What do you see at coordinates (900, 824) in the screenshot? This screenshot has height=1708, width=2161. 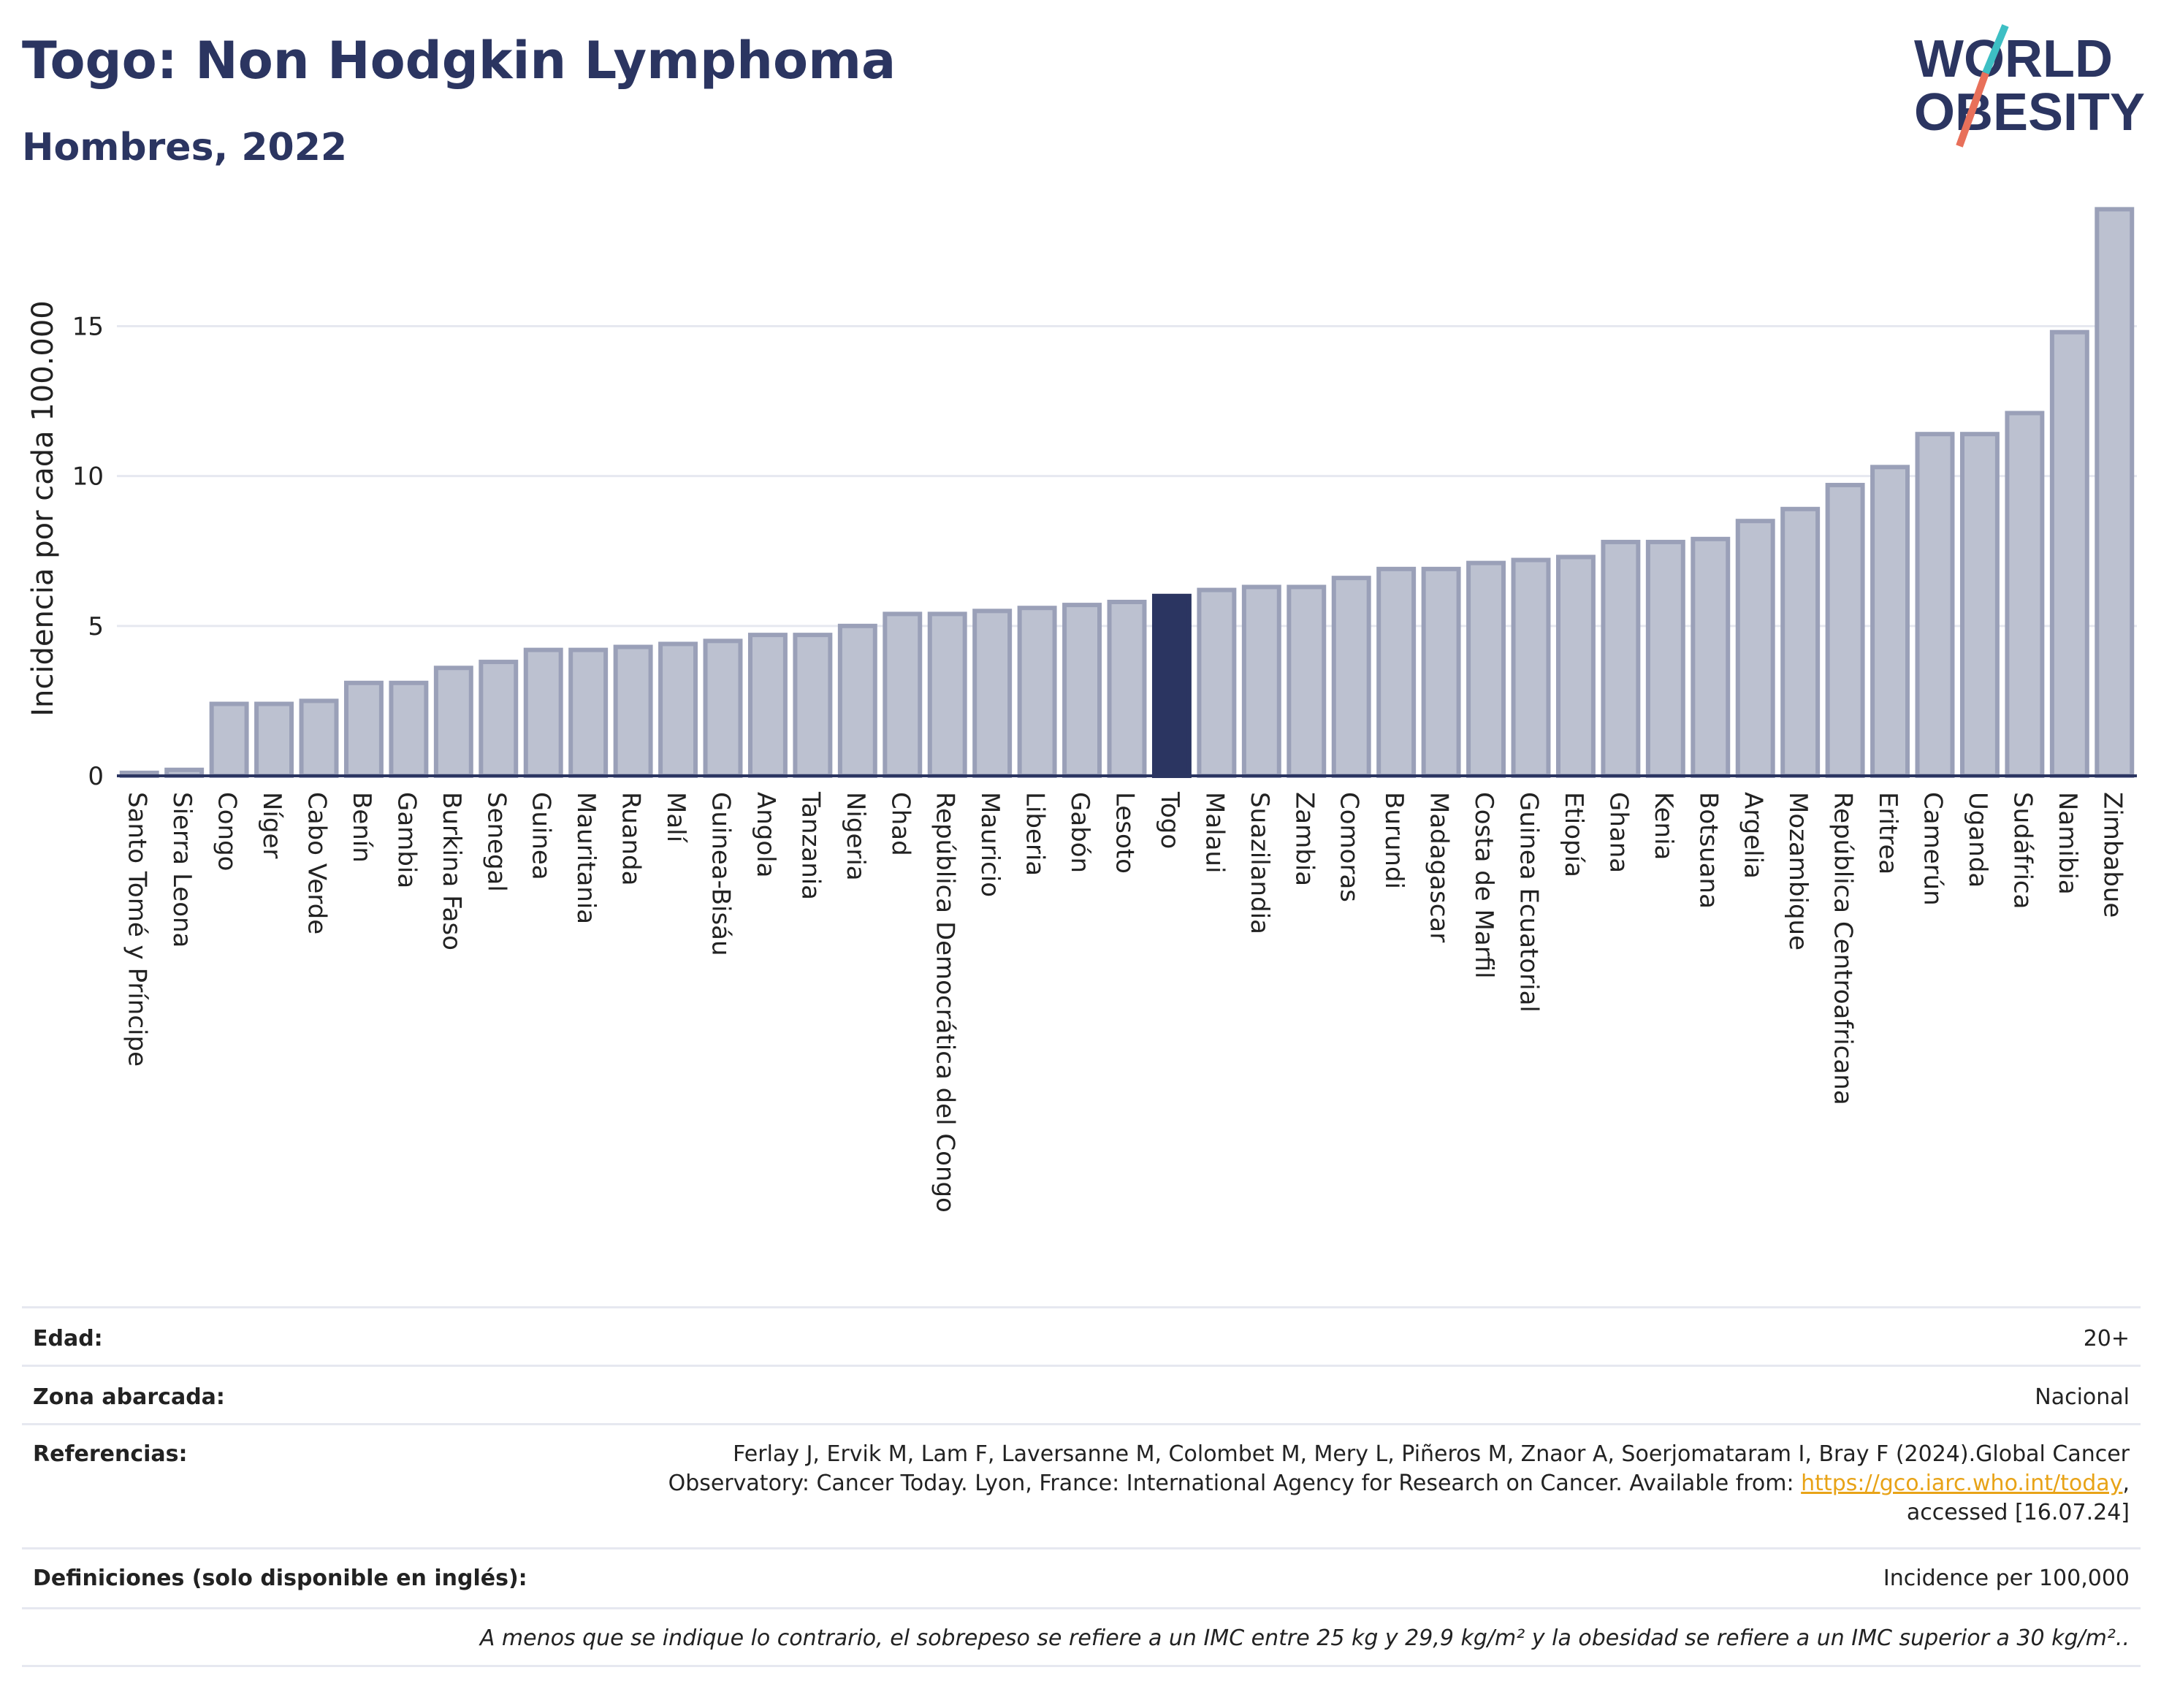 I see `x-tick-label: Chad` at bounding box center [900, 824].